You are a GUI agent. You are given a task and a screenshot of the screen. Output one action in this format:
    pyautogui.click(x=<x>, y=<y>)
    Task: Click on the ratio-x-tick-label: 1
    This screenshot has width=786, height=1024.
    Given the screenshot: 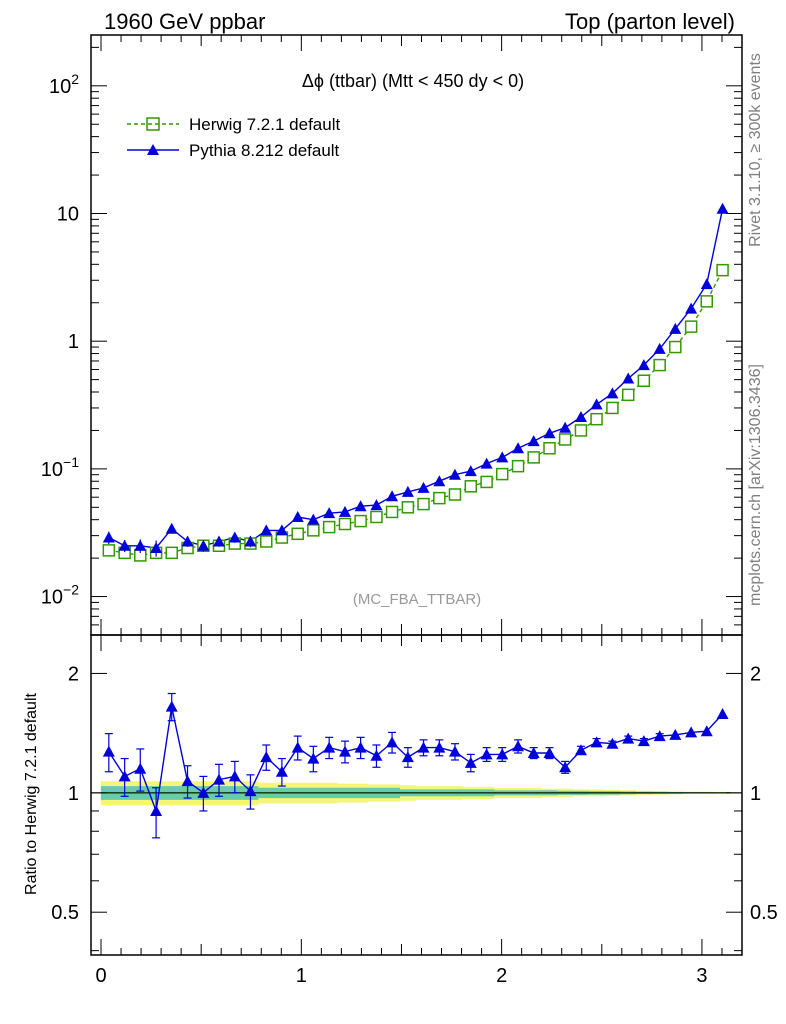 What is the action you would take?
    pyautogui.click(x=301, y=976)
    